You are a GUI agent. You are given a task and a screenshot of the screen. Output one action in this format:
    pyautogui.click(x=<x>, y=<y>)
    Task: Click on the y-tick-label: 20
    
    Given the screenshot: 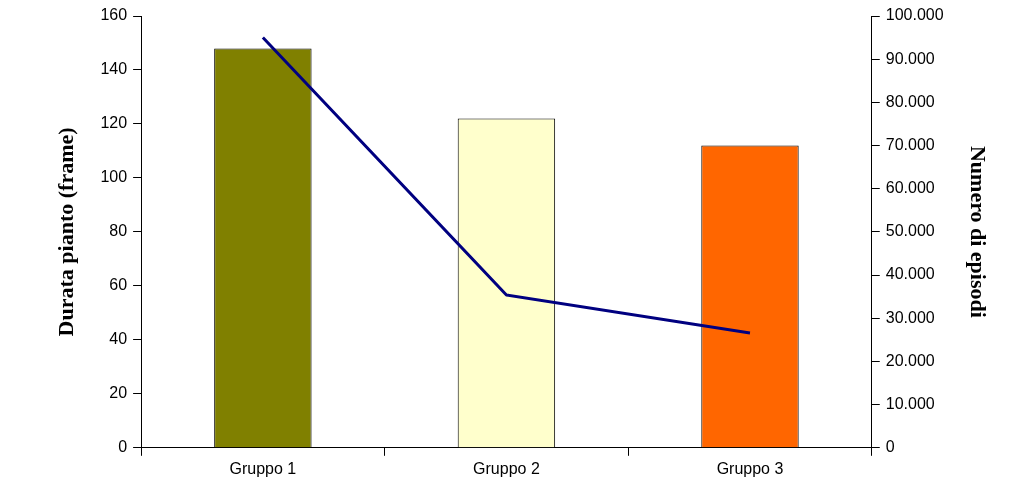 What is the action you would take?
    pyautogui.click(x=118, y=393)
    